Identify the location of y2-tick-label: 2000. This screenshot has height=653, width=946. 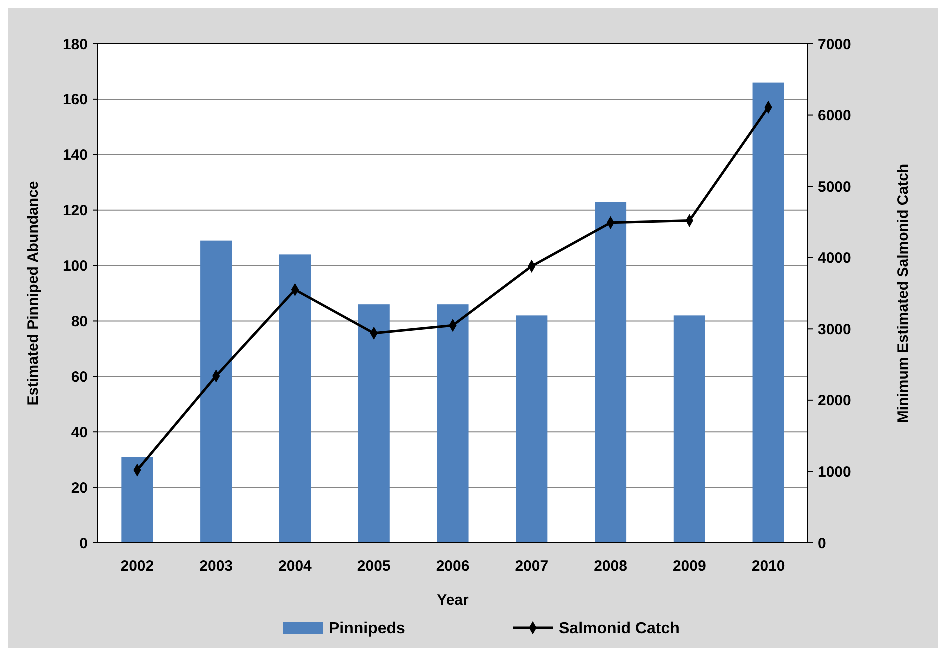
(835, 401).